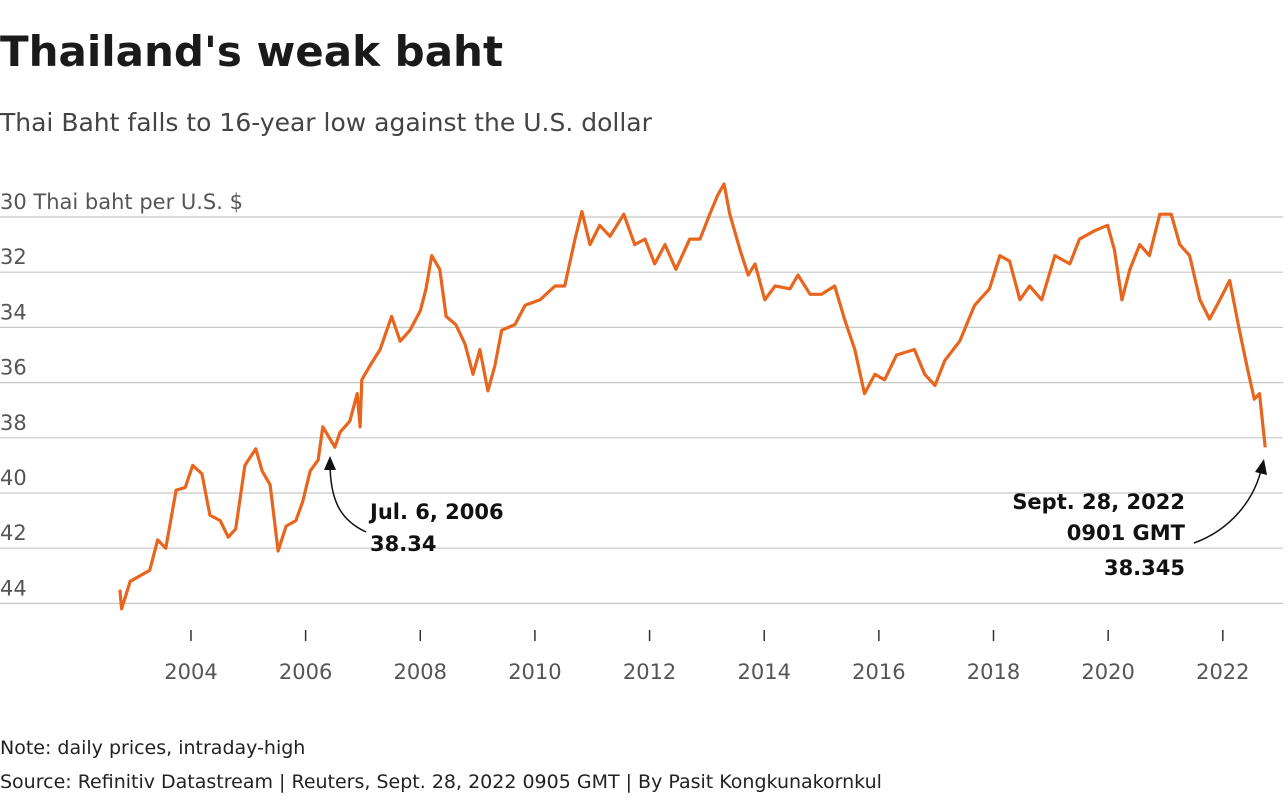 This screenshot has width=1288, height=800. What do you see at coordinates (13, 423) in the screenshot?
I see `y-tick-label: 38` at bounding box center [13, 423].